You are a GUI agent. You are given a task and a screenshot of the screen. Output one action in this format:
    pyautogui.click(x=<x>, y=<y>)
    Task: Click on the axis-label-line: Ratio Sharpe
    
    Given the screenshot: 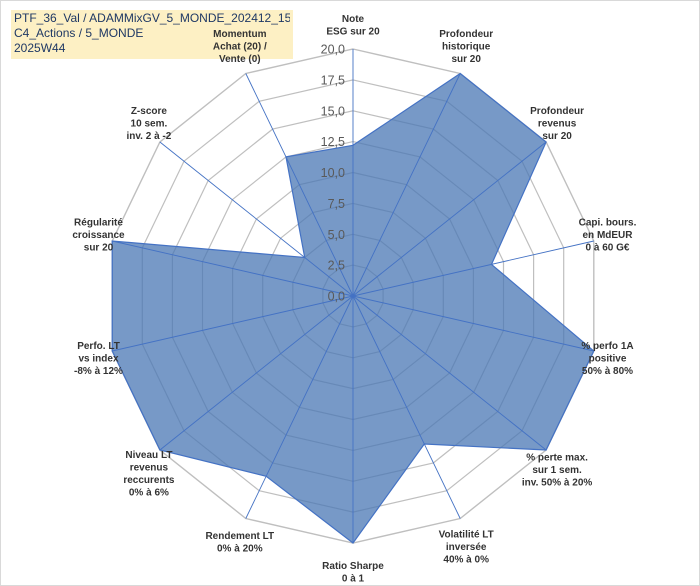 What is the action you would take?
    pyautogui.click(x=353, y=566)
    